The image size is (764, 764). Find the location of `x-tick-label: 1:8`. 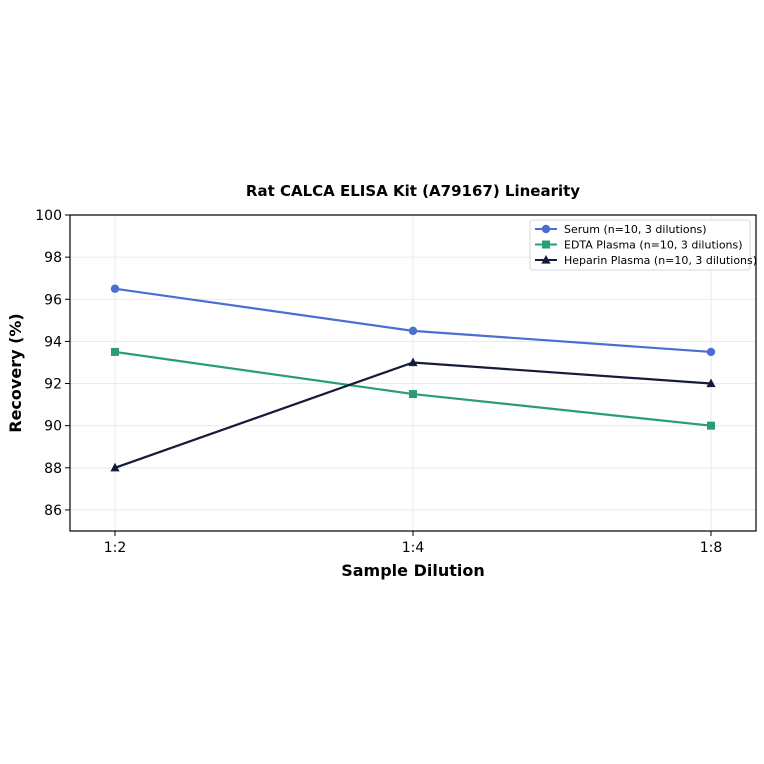

x-tick-label: 1:8 is located at coordinates (711, 548).